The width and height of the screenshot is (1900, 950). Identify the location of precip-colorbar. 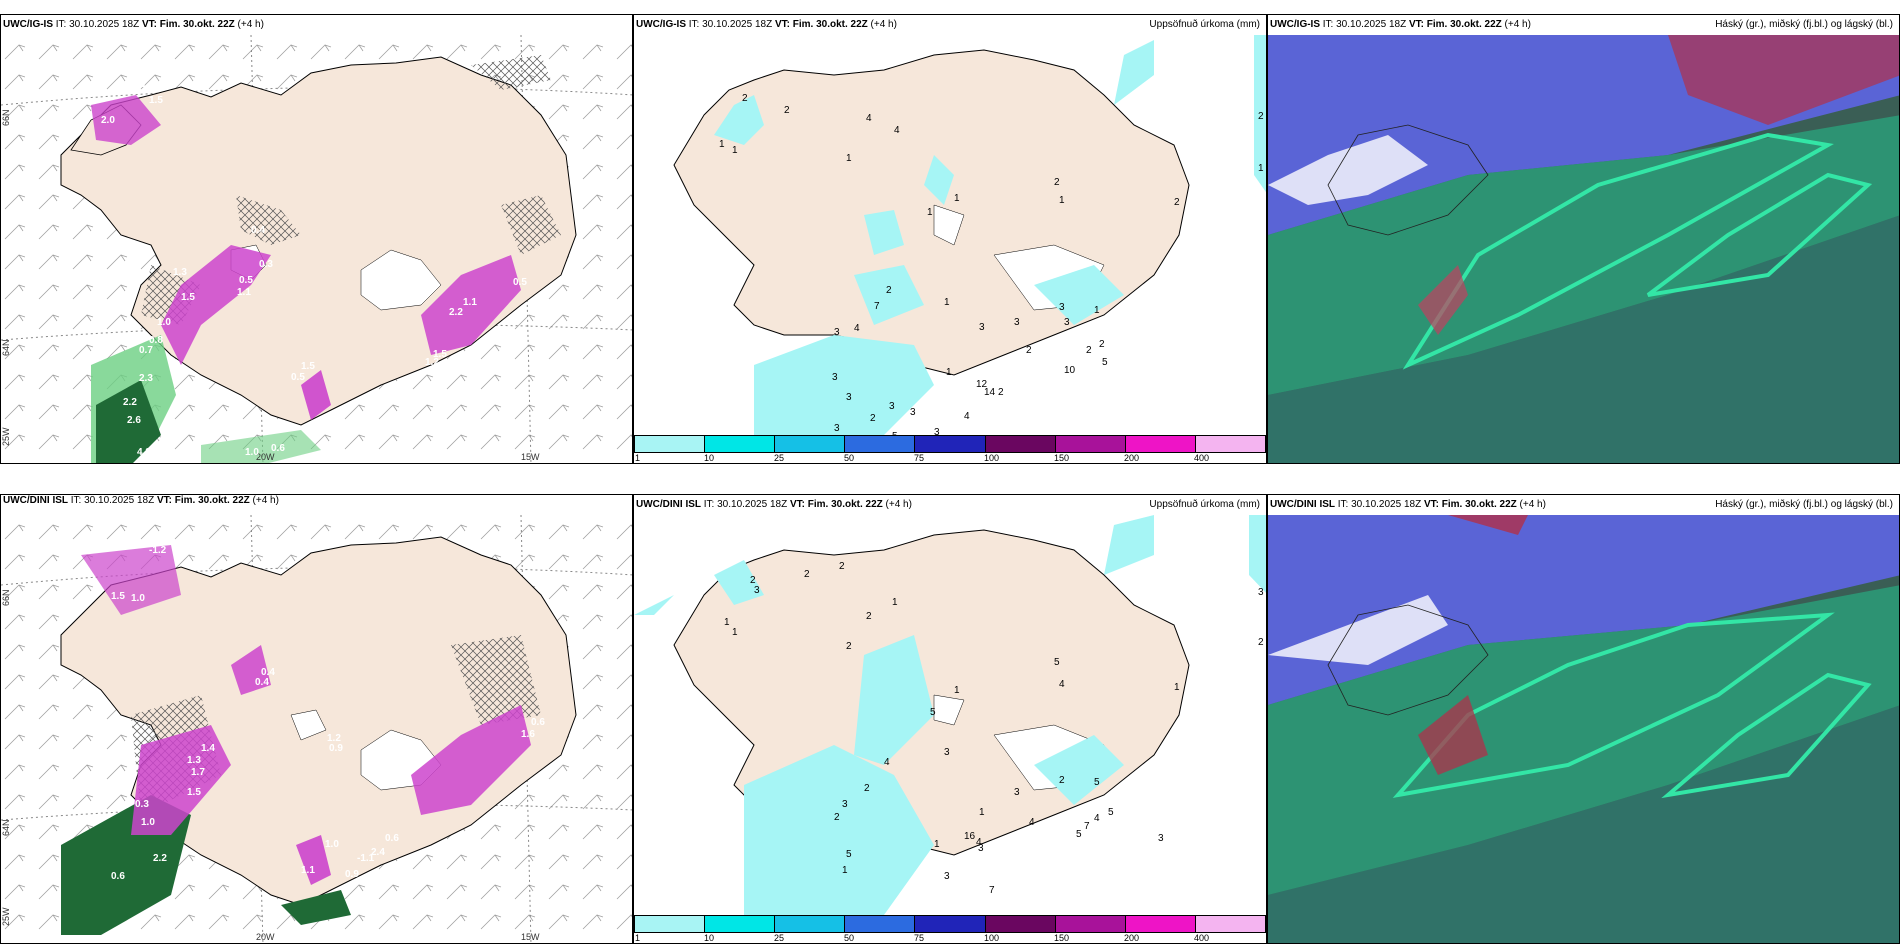
(950, 925).